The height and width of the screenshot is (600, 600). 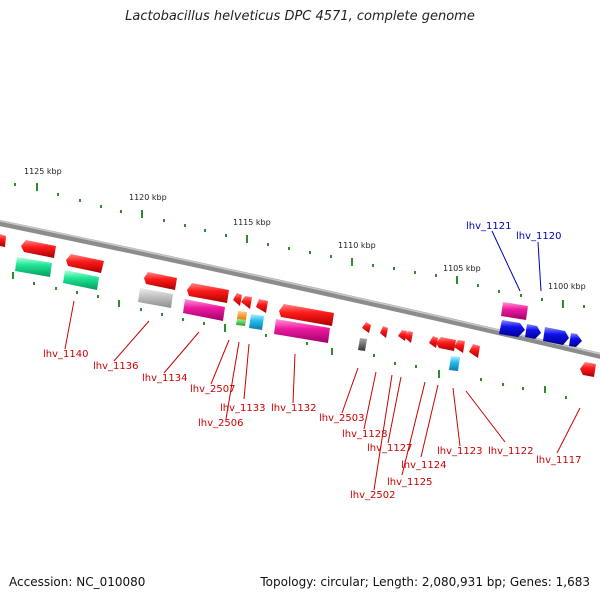 What do you see at coordinates (77, 582) in the screenshot?
I see `accession-text: Accession: NC_010080` at bounding box center [77, 582].